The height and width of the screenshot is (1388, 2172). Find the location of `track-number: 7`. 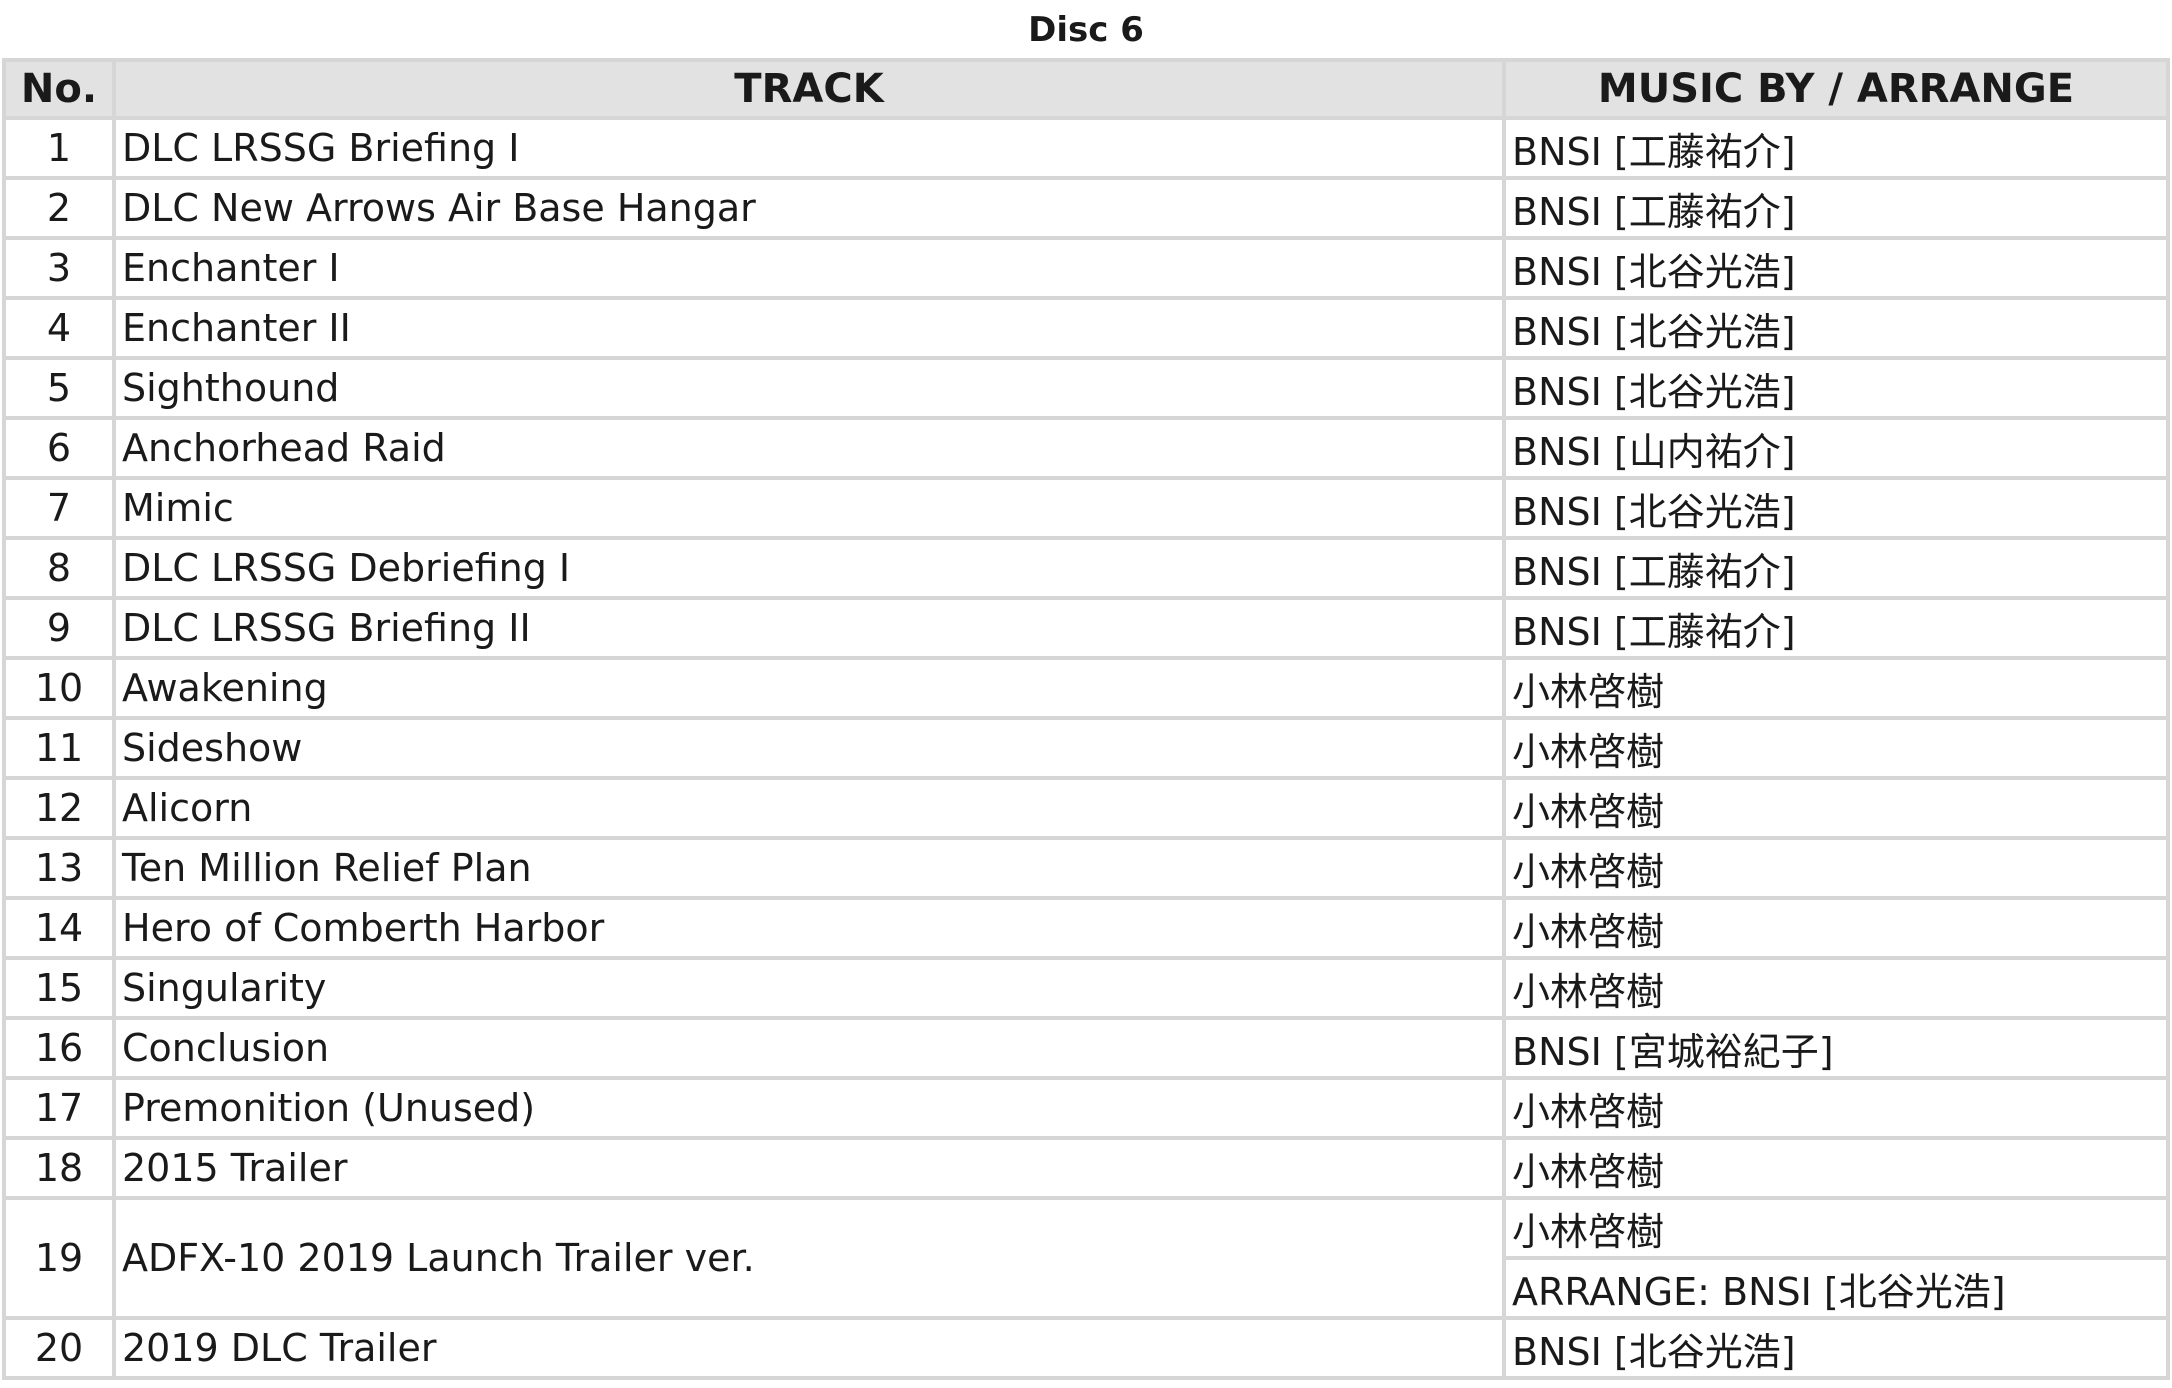

track-number: 7 is located at coordinates (59, 508).